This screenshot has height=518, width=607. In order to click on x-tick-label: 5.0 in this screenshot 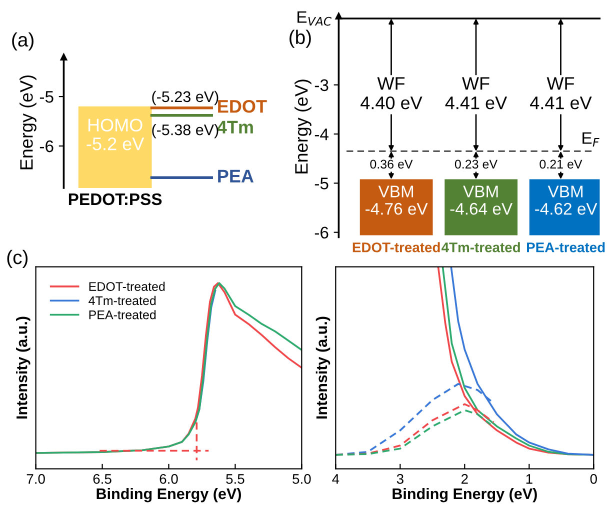, I will do `click(301, 479)`.